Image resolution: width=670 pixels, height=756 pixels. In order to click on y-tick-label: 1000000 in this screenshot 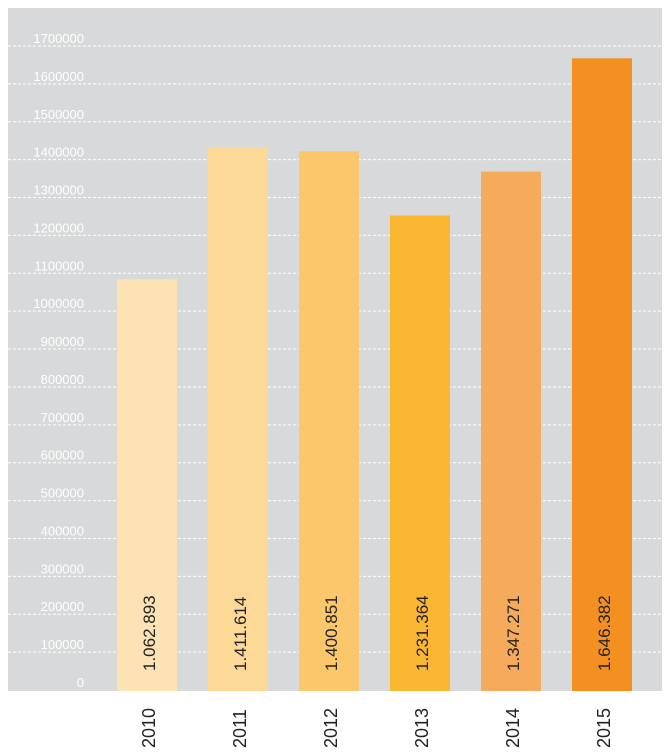, I will do `click(58, 303)`.